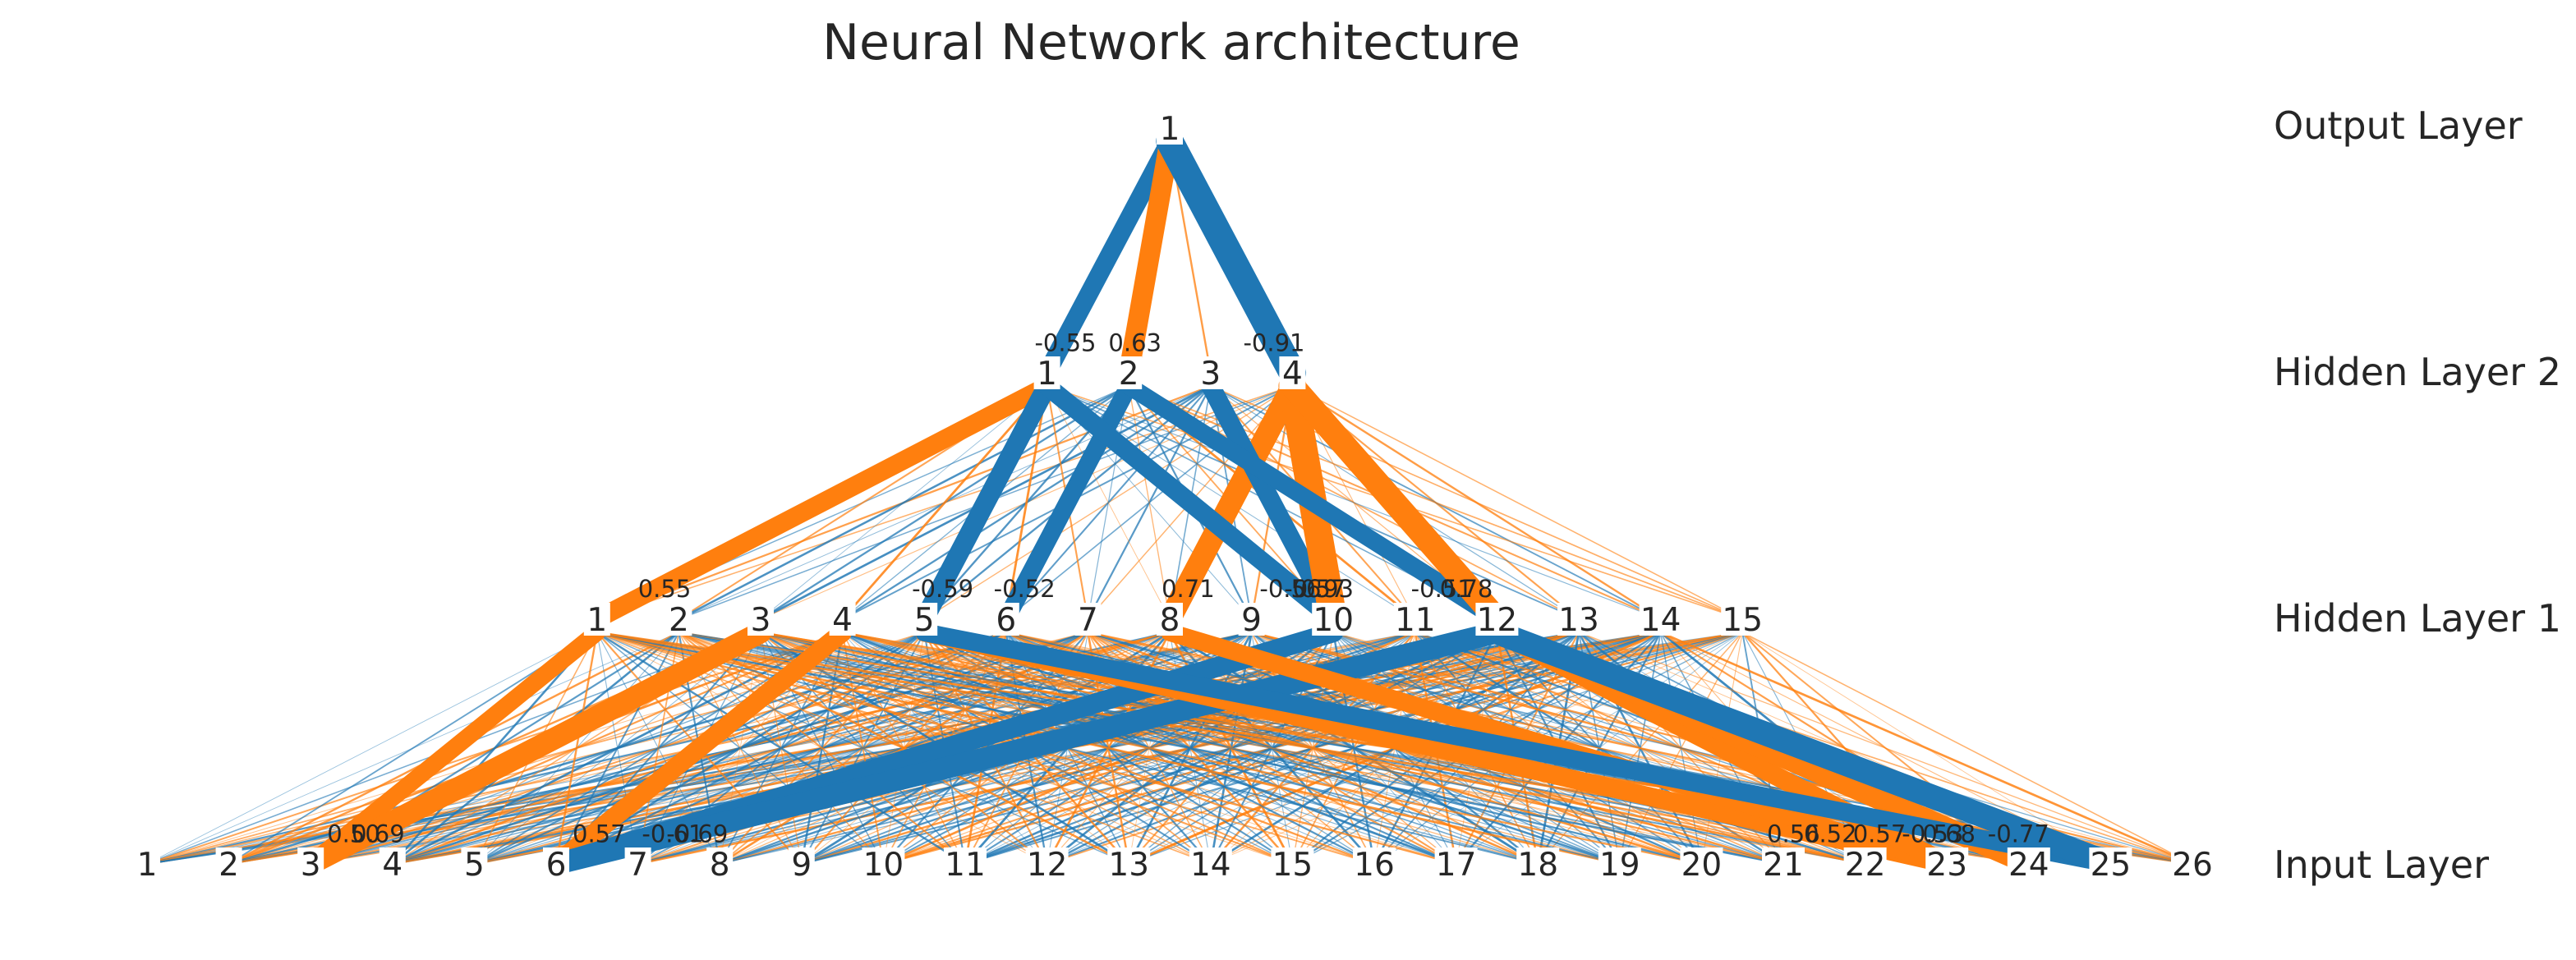 The width and height of the screenshot is (2576, 960). I want to click on weight-label: 0.69, so click(378, 833).